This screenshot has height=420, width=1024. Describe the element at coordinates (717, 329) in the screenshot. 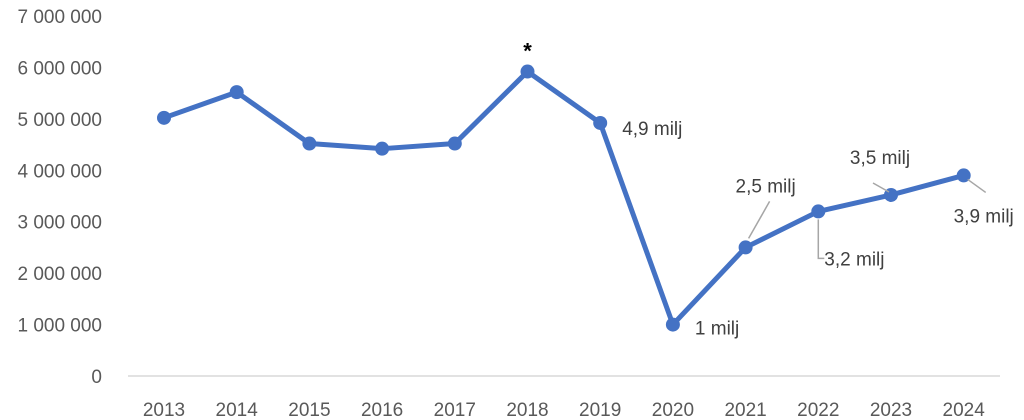

I see `data-label: 1 milj` at that location.